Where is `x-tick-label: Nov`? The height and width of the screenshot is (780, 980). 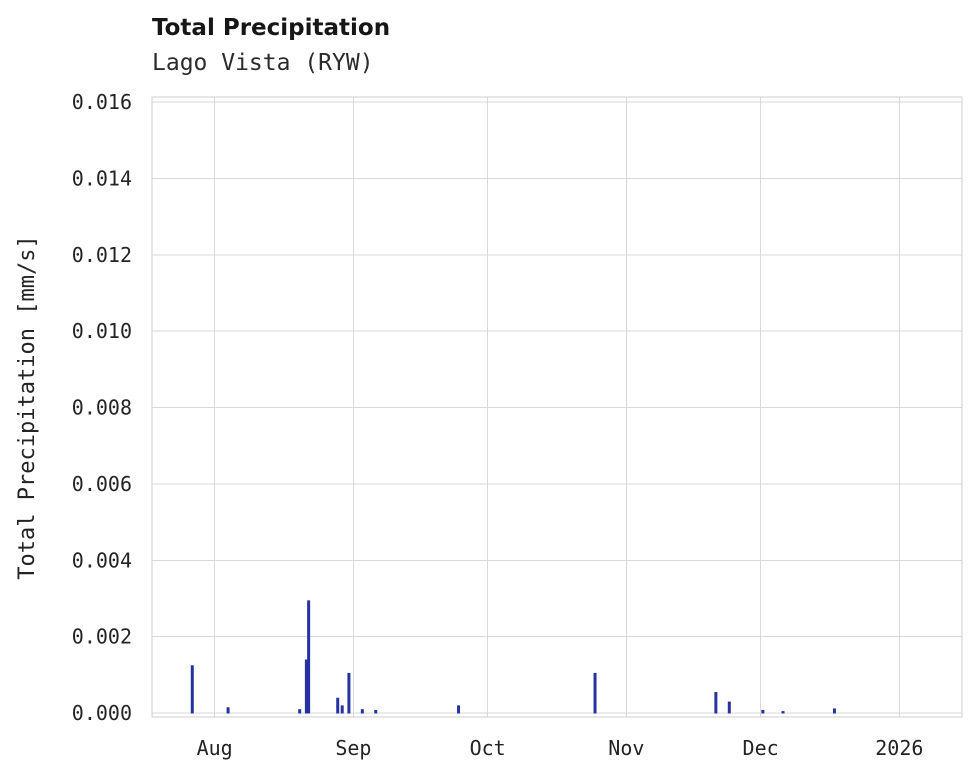 x-tick-label: Nov is located at coordinates (626, 748).